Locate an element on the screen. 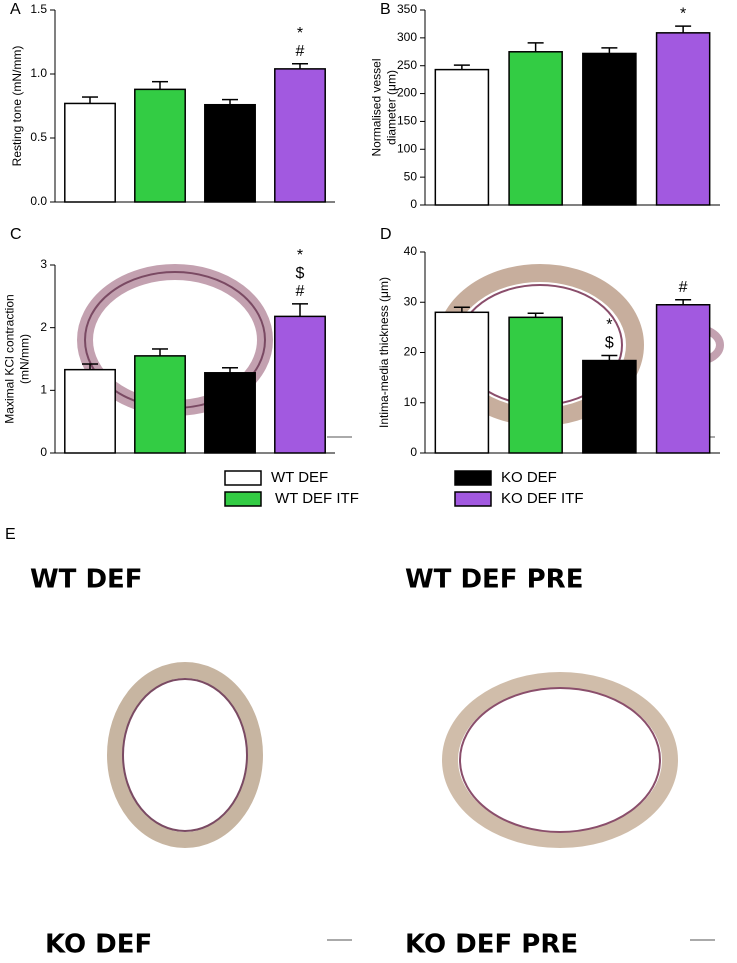 This screenshot has height=963, width=737. y-tick-label: 30 is located at coordinates (411, 301).